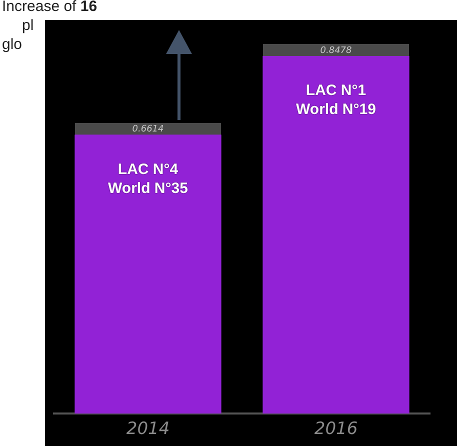 The image size is (457, 446). What do you see at coordinates (336, 100) in the screenshot?
I see `annotation: LAC N°1 World N°19` at bounding box center [336, 100].